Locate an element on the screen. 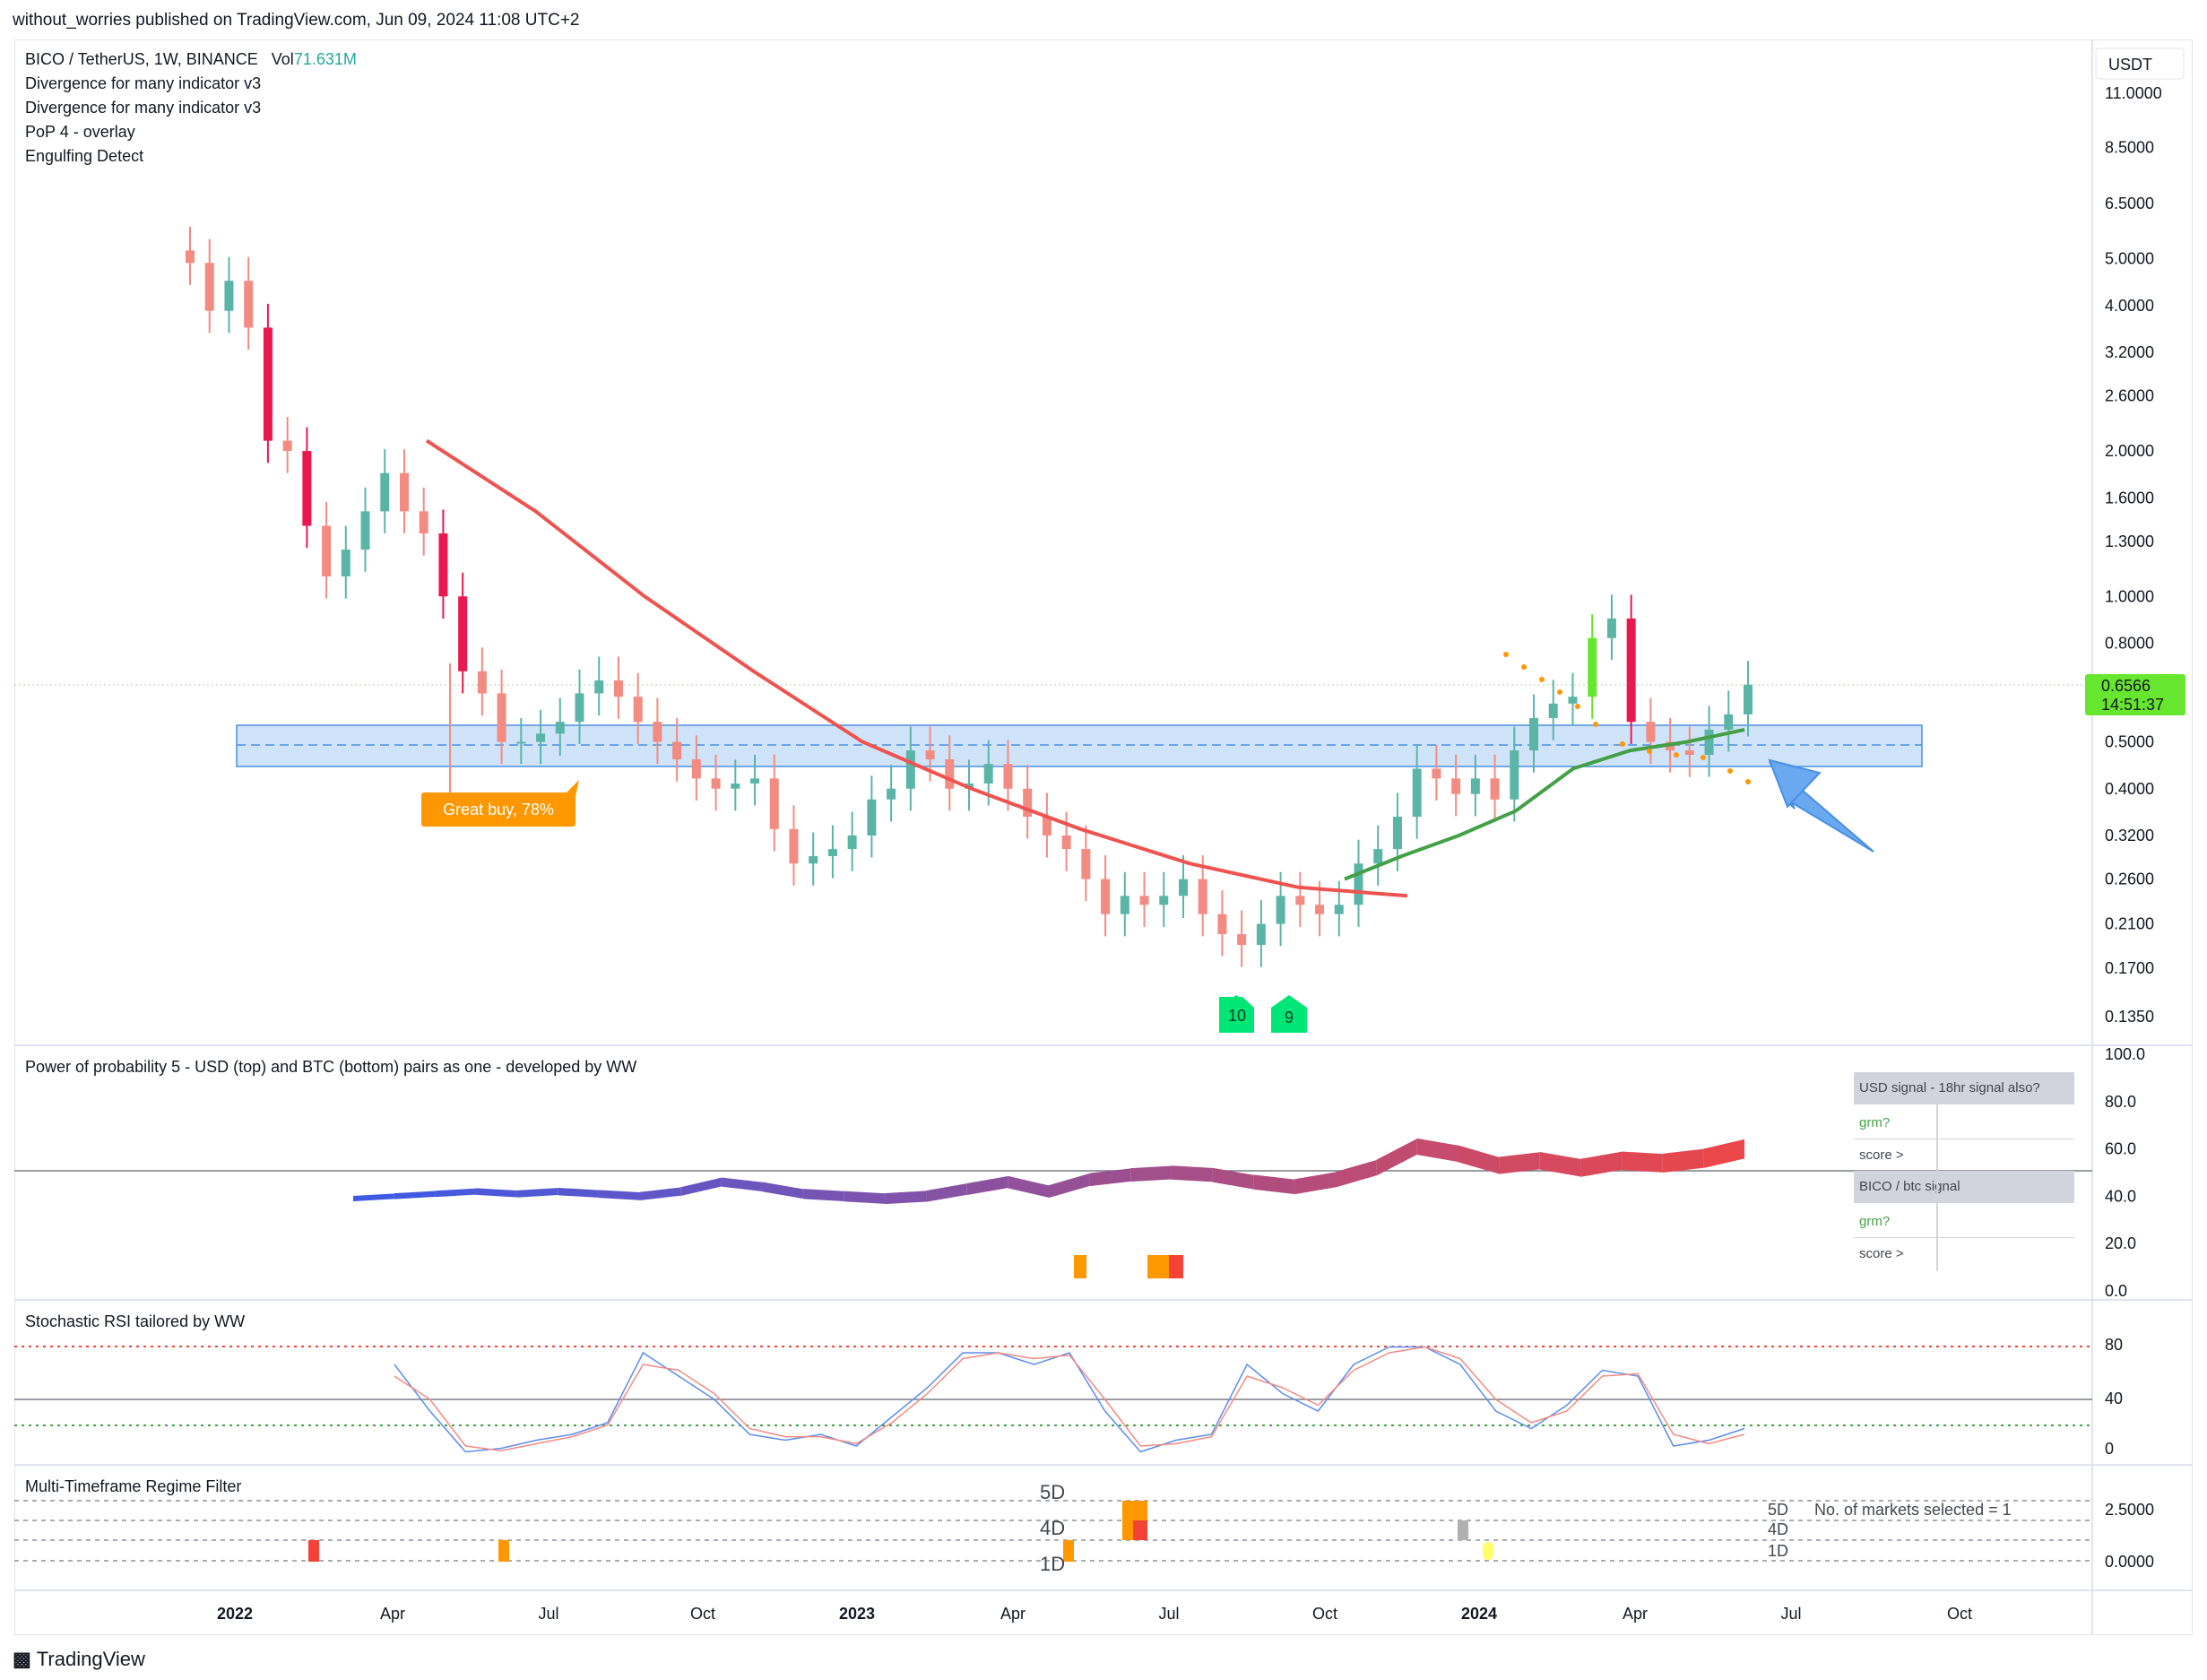 The width and height of the screenshot is (2207, 1680). time-tick: Oct is located at coordinates (1325, 1614).